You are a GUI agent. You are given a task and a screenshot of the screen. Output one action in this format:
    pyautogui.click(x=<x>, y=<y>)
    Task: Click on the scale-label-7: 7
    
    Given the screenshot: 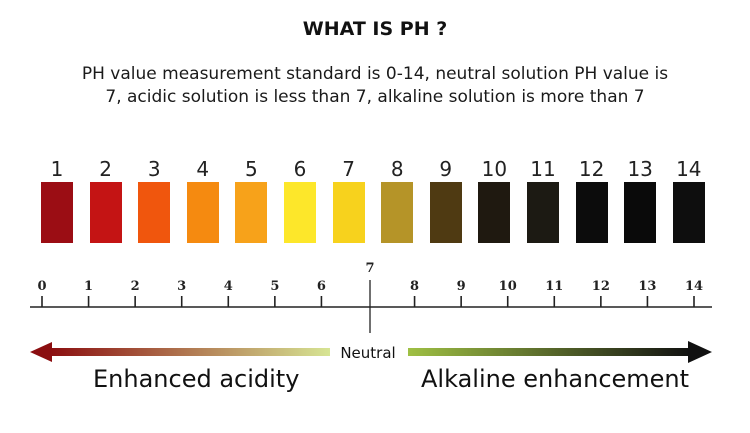 What is the action you would take?
    pyautogui.click(x=370, y=268)
    